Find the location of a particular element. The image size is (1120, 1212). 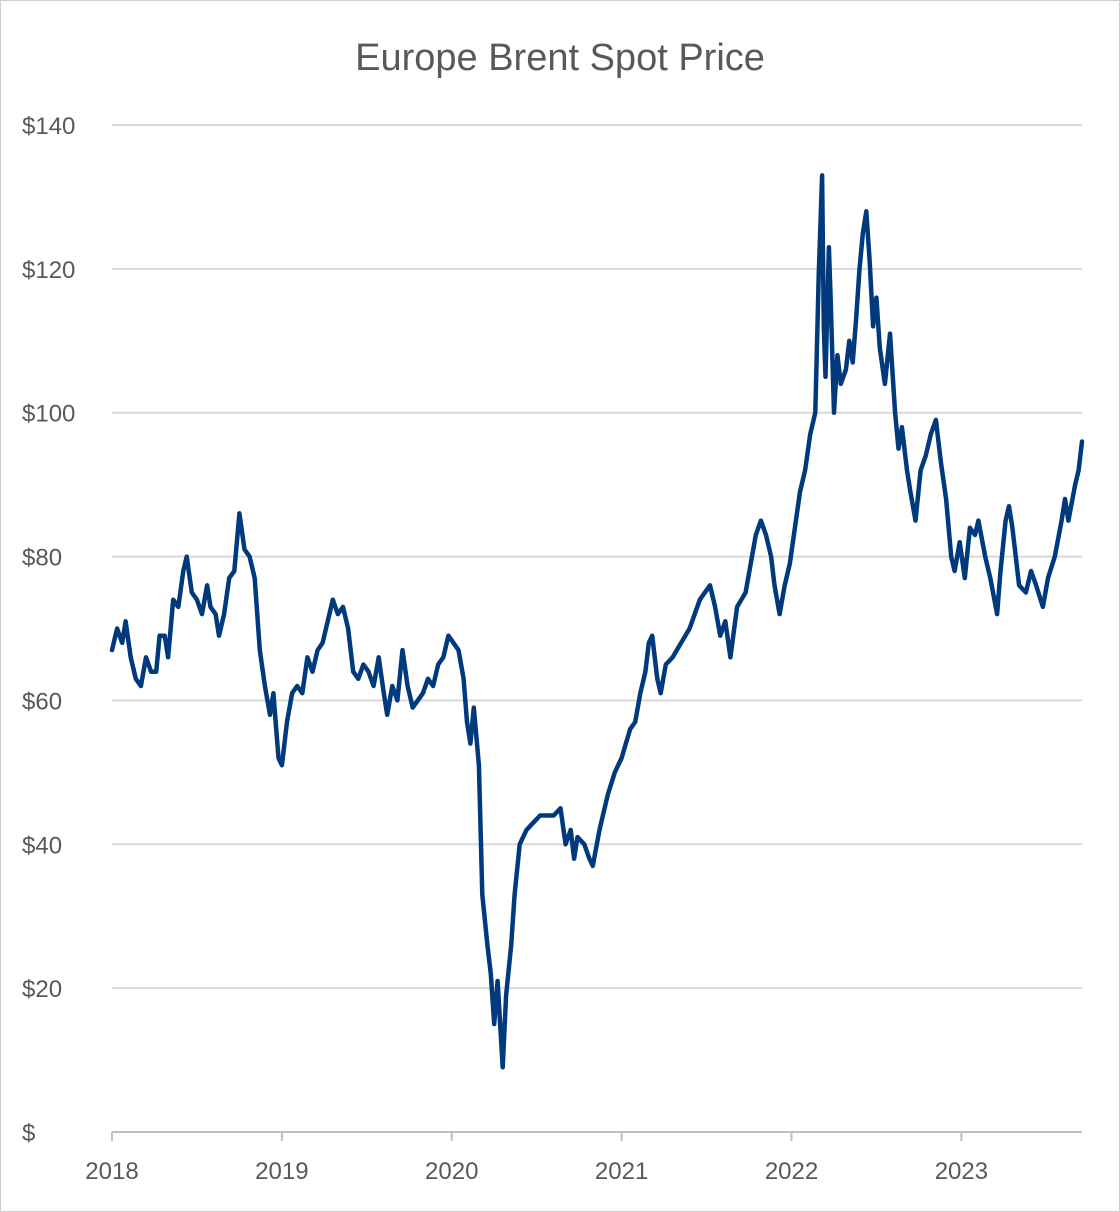

y-tick-label: $40 is located at coordinates (42, 845).